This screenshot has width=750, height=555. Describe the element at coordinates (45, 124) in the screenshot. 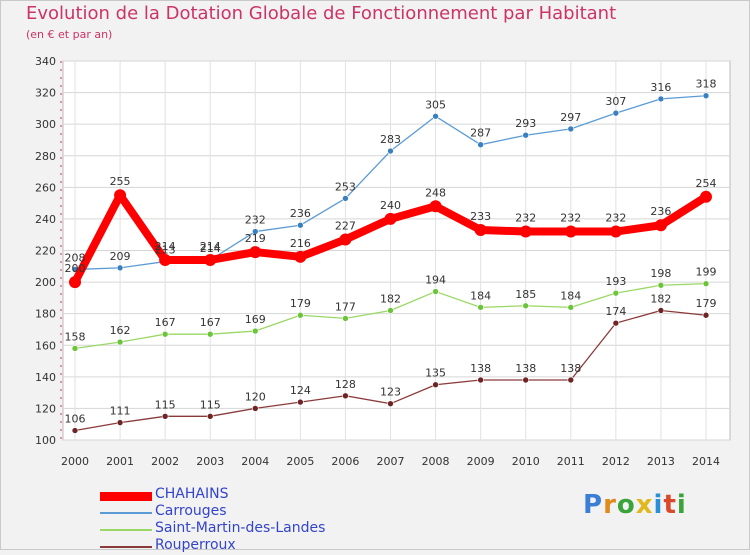

I see `y-tick-label: 300` at that location.